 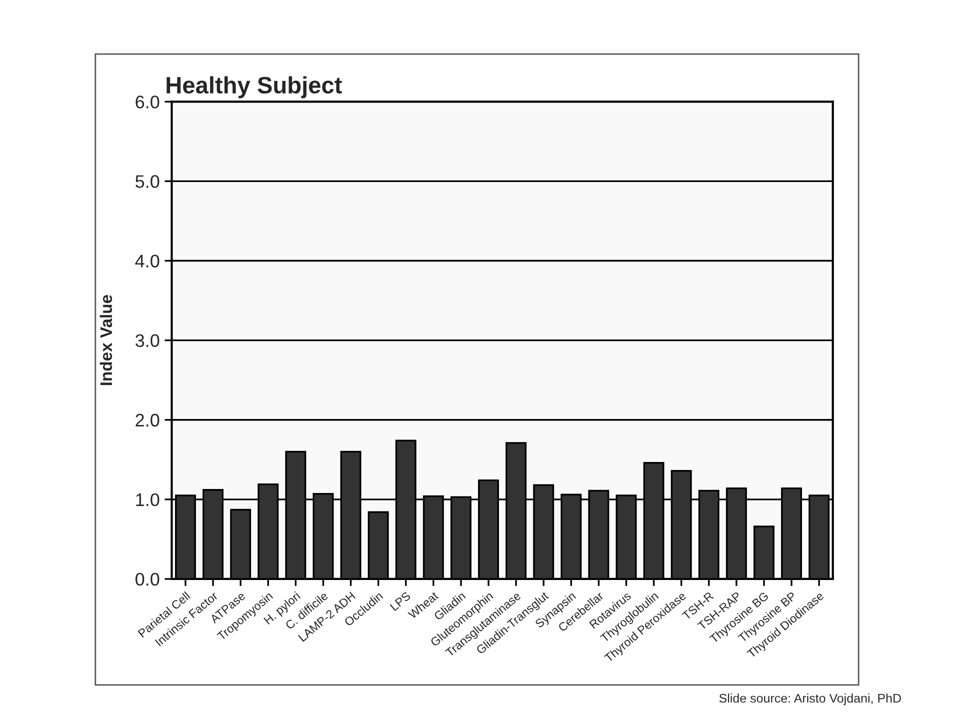 I want to click on chart-title: Healthy Subject, so click(x=254, y=87).